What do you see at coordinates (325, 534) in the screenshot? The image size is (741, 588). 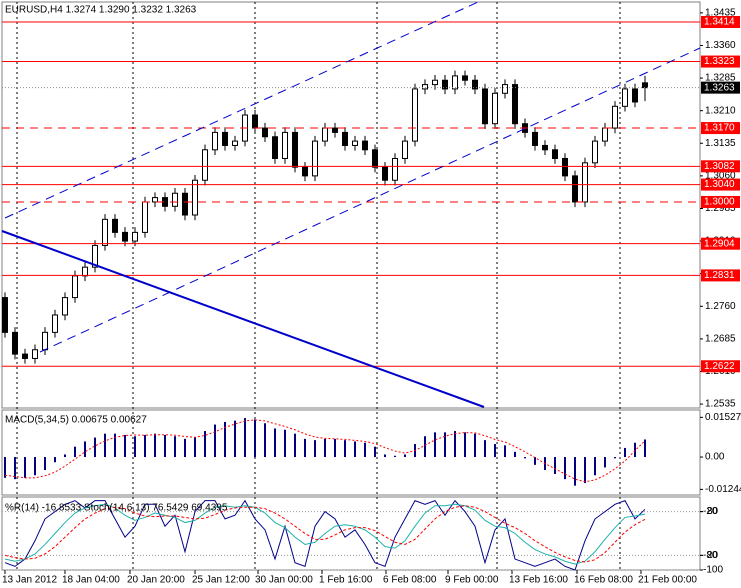 I see `oscillator-line` at bounding box center [325, 534].